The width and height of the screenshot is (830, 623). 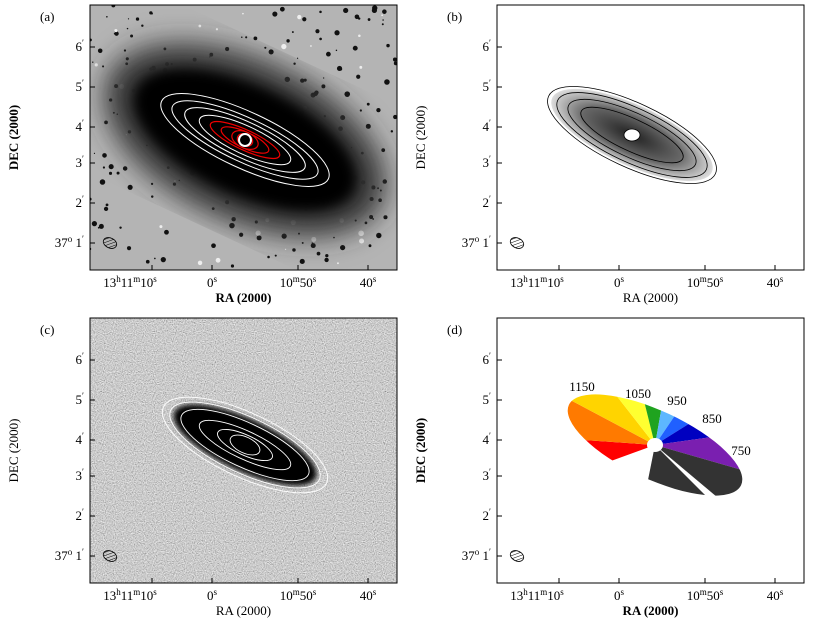 What do you see at coordinates (487, 359) in the screenshot?
I see `tick-label: 6′` at bounding box center [487, 359].